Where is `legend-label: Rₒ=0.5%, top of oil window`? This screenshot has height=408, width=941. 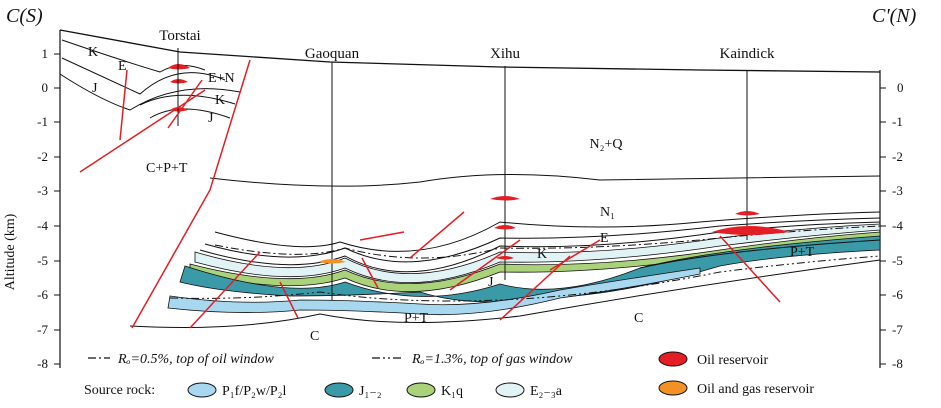 legend-label: Rₒ=0.5%, top of oil window is located at coordinates (195, 359).